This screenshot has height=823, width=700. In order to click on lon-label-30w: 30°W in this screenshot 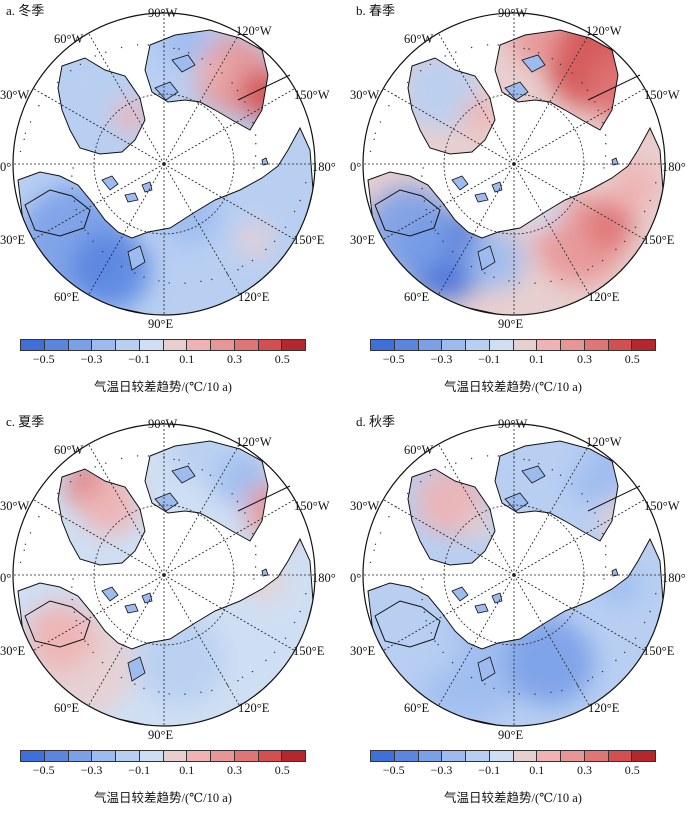, I will do `click(15, 506)`.